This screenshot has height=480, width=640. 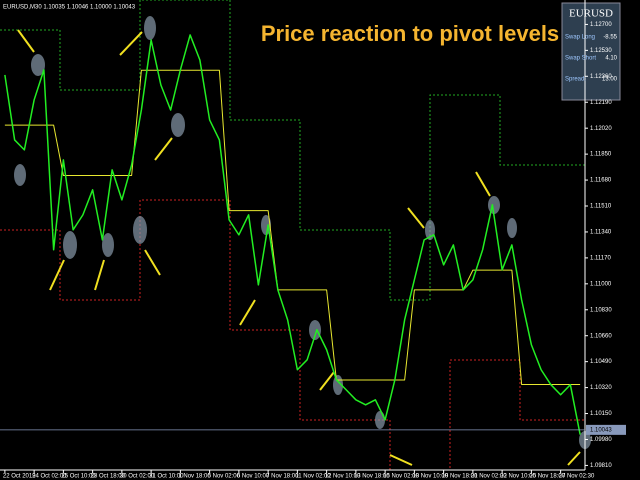 What do you see at coordinates (224, 477) in the screenshot?
I see `x-tick-label: 5 Nov 02:00` at bounding box center [224, 477].